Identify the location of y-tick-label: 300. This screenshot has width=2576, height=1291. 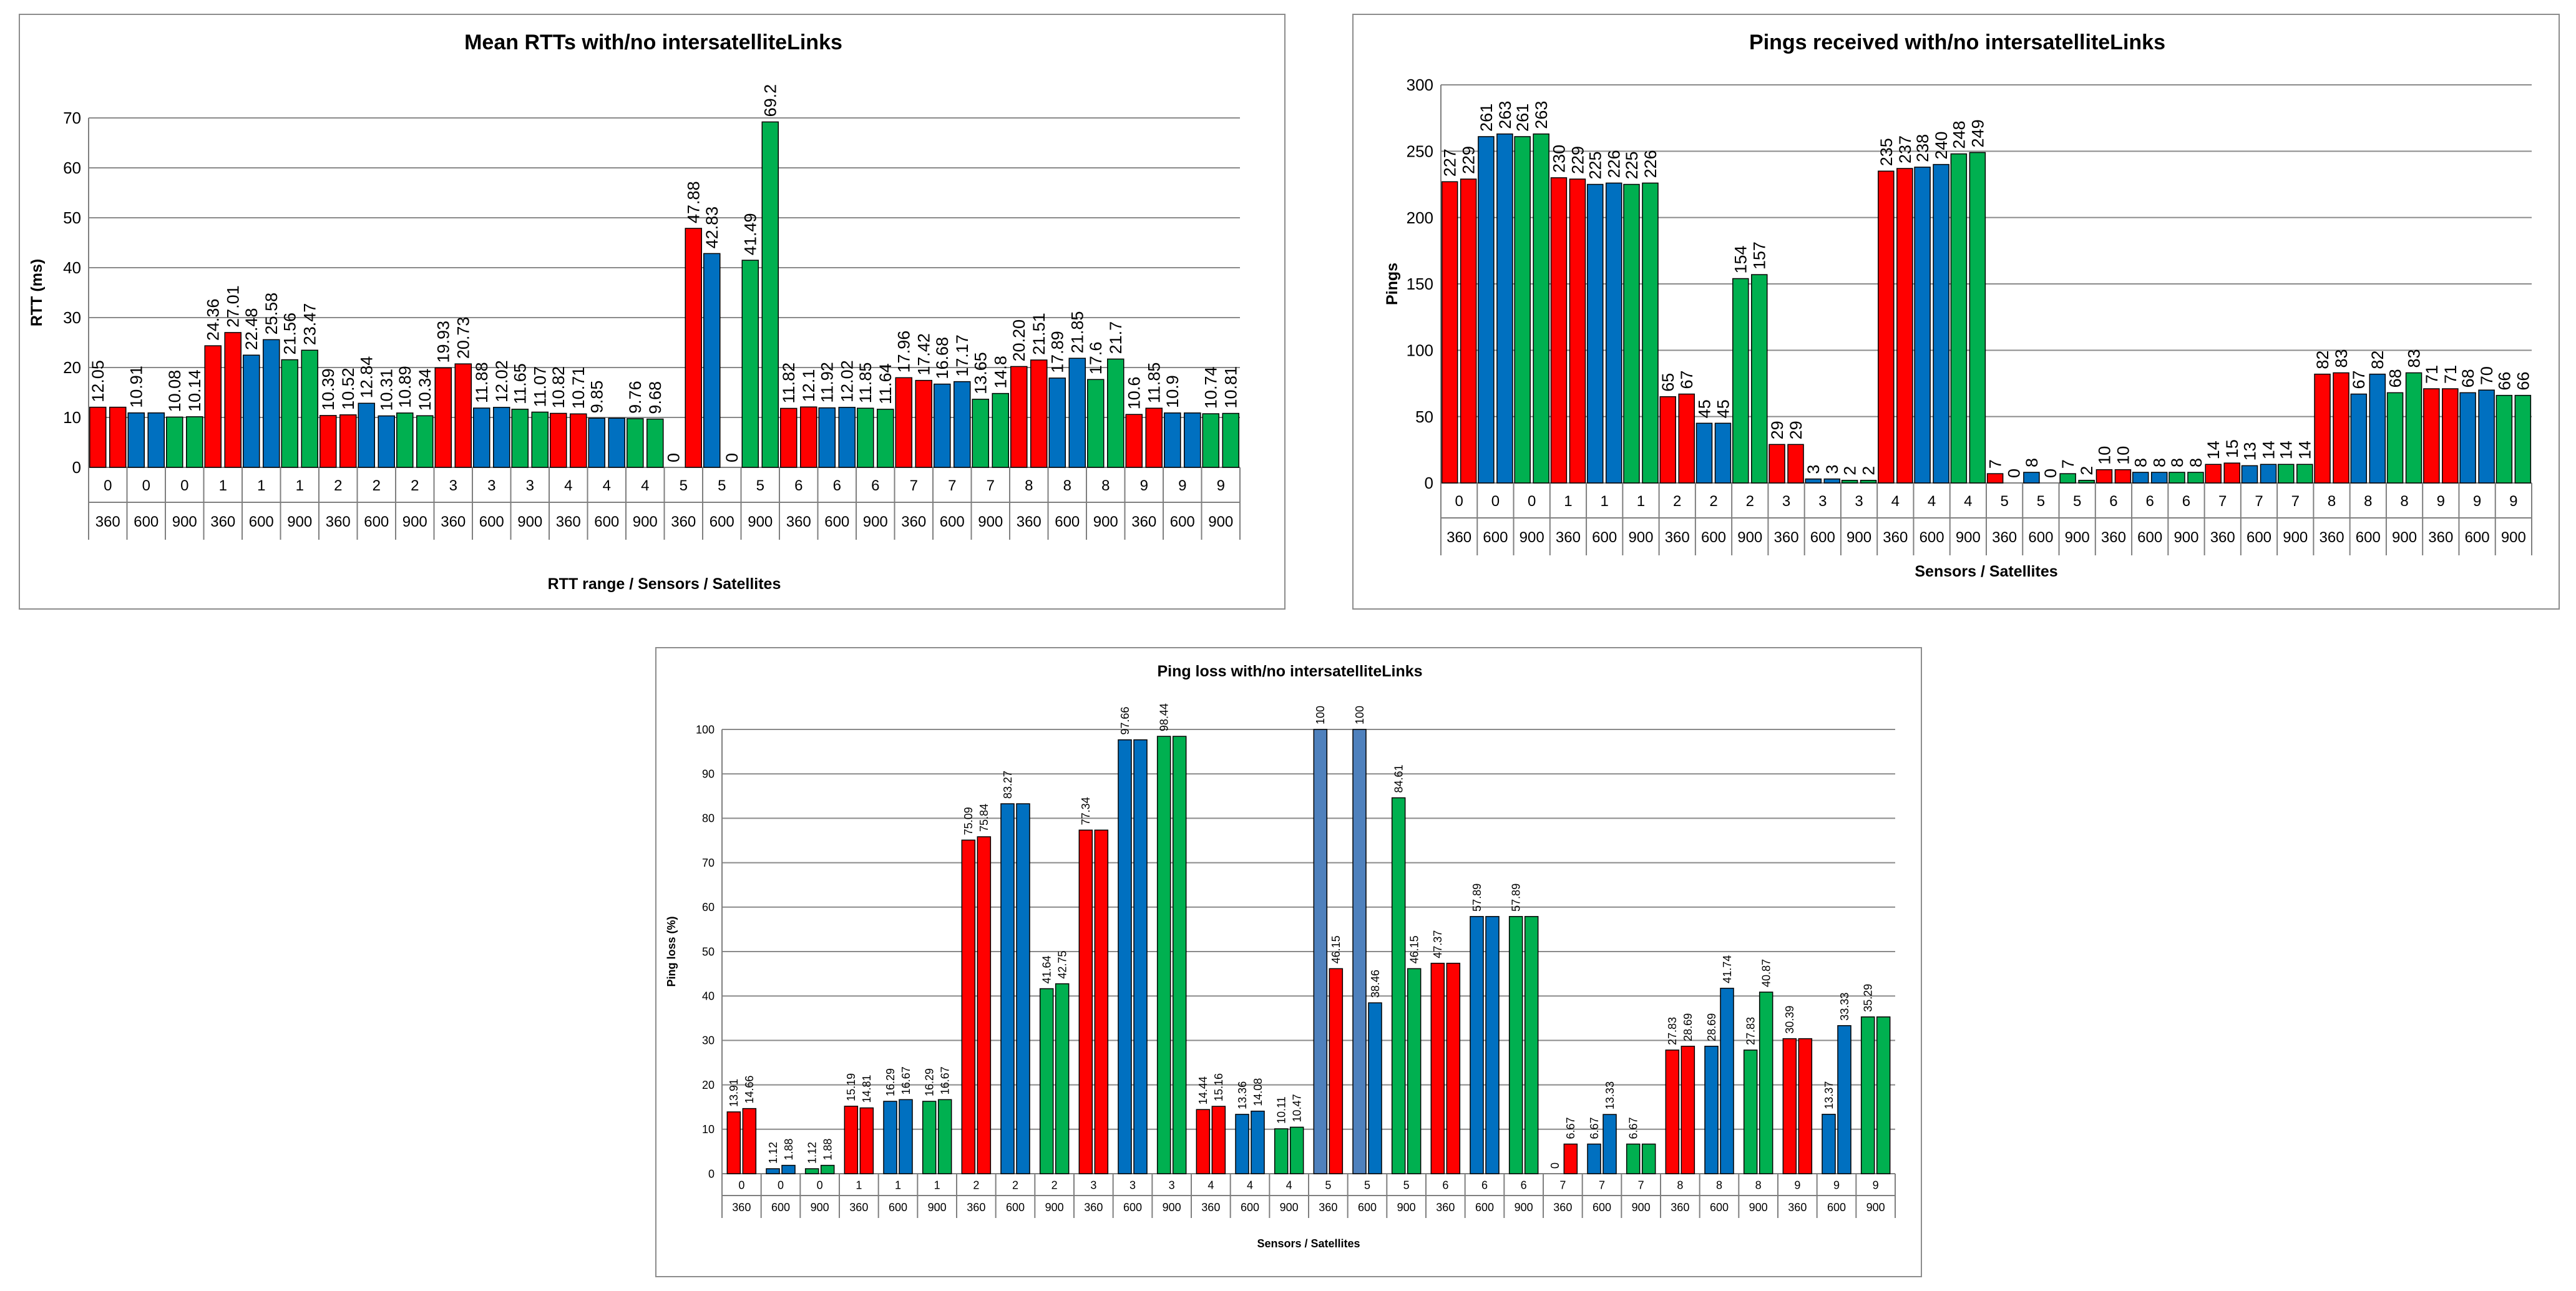
(1420, 85).